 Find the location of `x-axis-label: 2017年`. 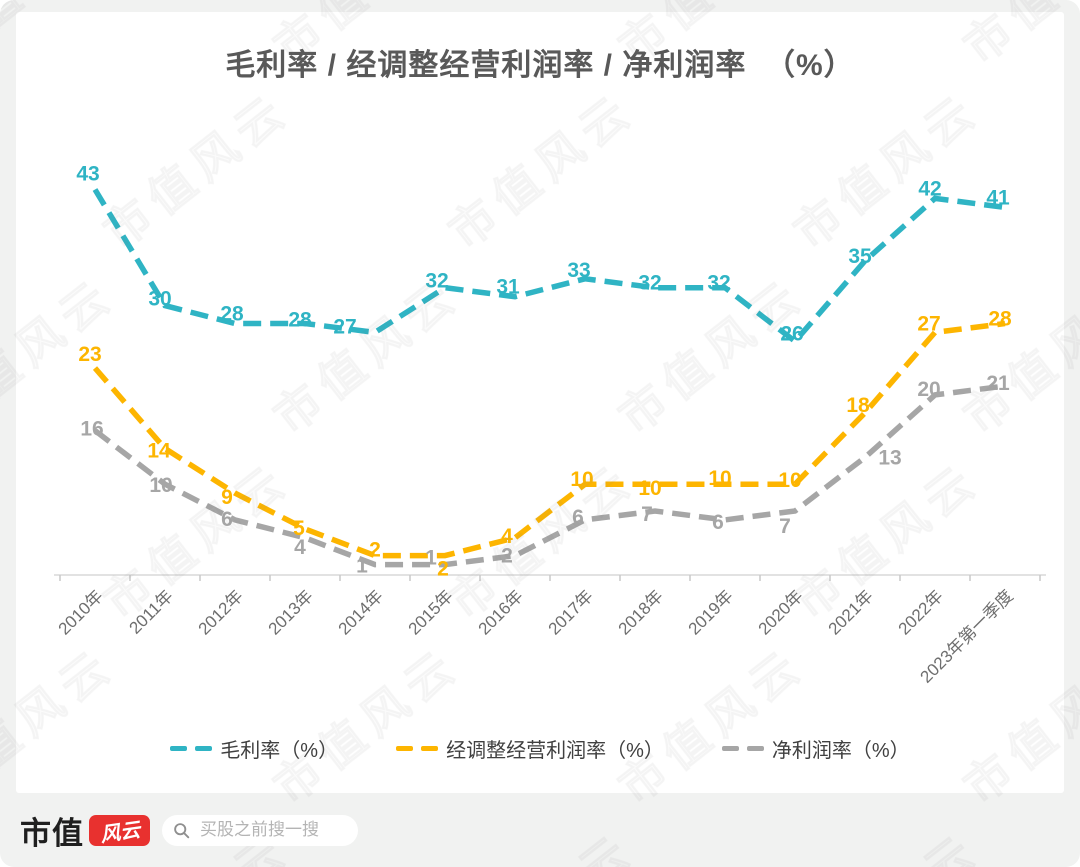

x-axis-label: 2017年 is located at coordinates (571, 612).